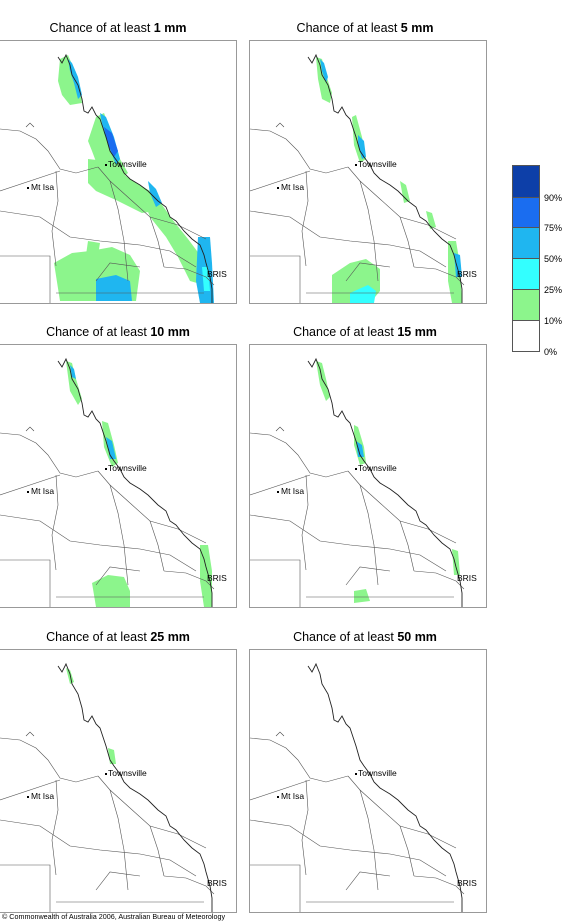  I want to click on borders-15mm, so click(357, 519).